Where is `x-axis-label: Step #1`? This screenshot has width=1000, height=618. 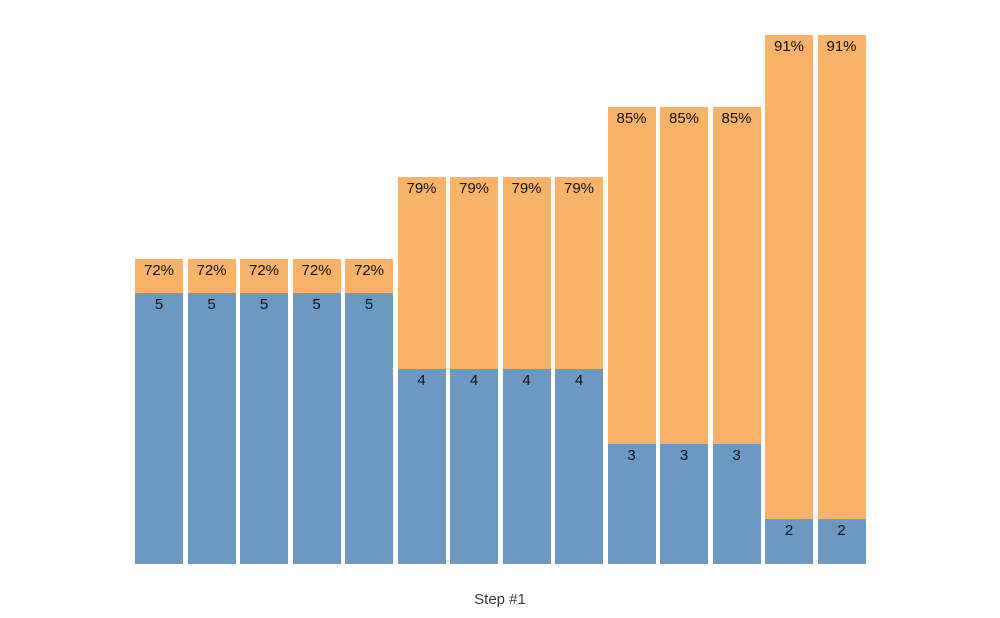 x-axis-label: Step #1 is located at coordinates (500, 599).